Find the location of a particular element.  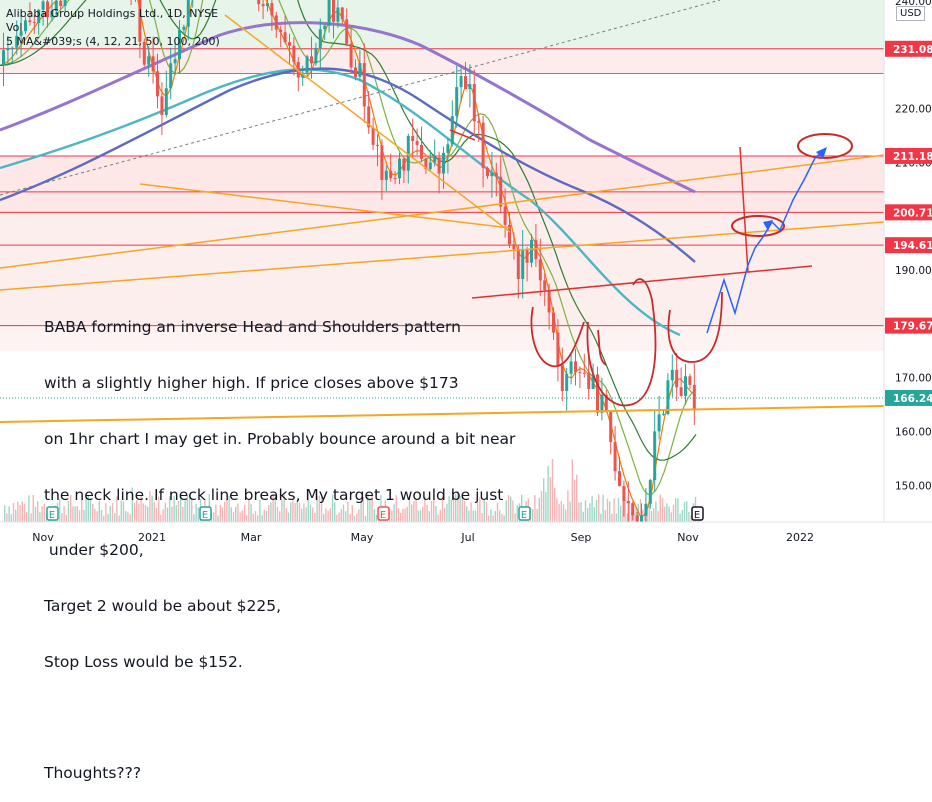

y-tick-label: 190.00 is located at coordinates (913, 271).